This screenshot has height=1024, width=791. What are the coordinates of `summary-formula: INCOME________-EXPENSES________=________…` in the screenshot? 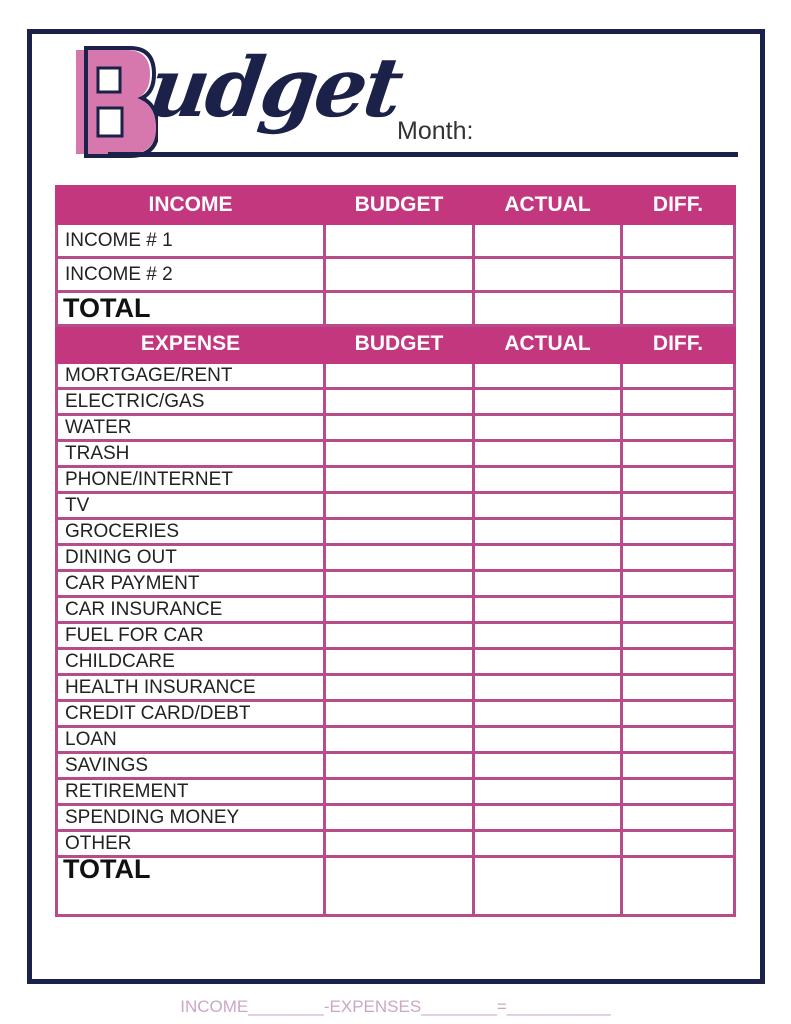 It's located at (395, 1006).